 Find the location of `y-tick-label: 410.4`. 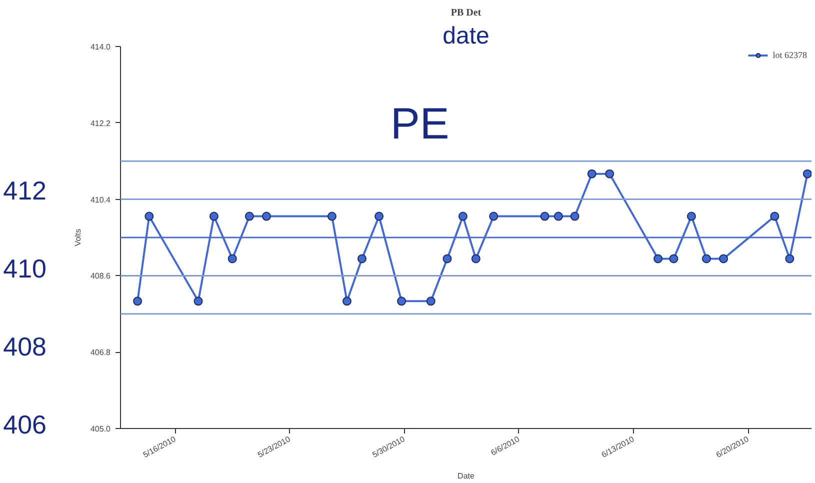

y-tick-label: 410.4 is located at coordinates (101, 199).